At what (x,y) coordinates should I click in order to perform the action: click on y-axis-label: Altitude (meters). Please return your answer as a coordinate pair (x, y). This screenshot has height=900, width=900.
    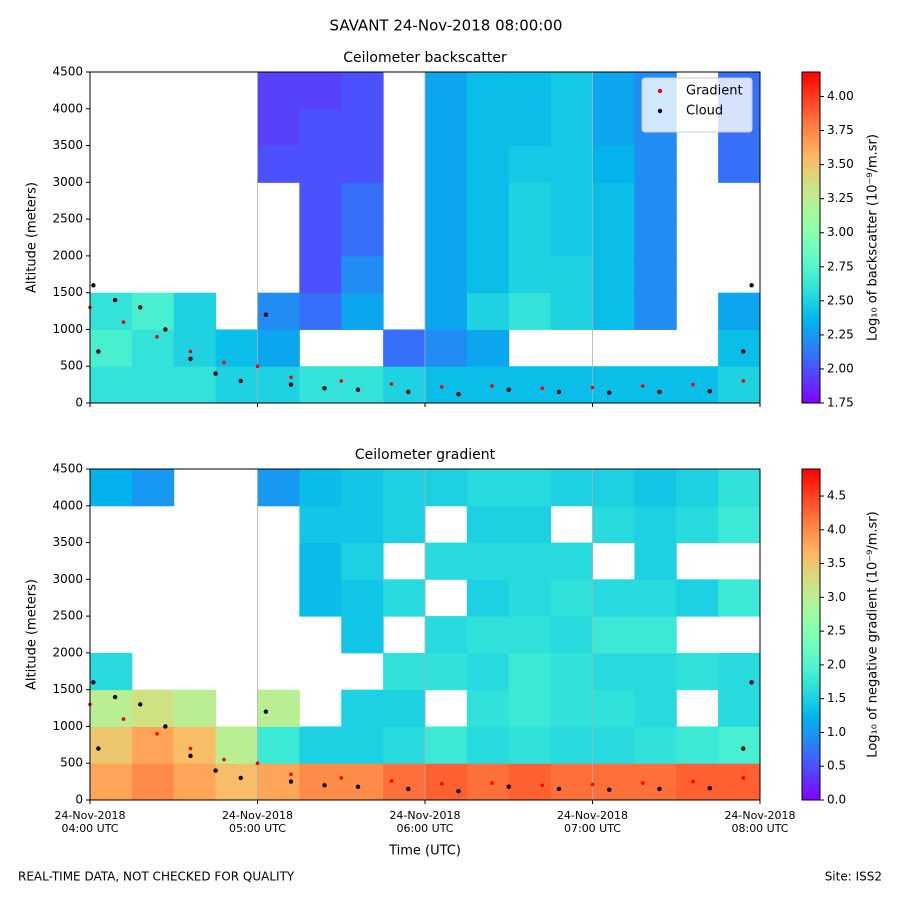
    Looking at the image, I should click on (32, 634).